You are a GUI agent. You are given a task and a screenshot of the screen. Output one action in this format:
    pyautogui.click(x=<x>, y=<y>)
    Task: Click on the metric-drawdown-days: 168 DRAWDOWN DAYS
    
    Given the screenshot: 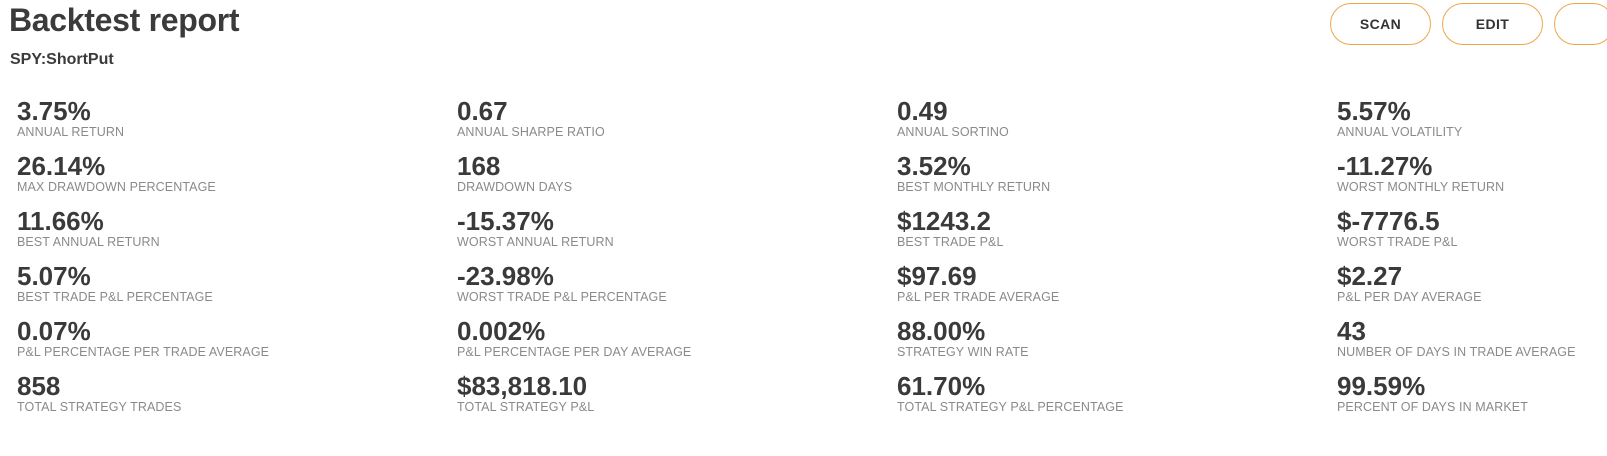 What is the action you would take?
    pyautogui.click(x=677, y=178)
    